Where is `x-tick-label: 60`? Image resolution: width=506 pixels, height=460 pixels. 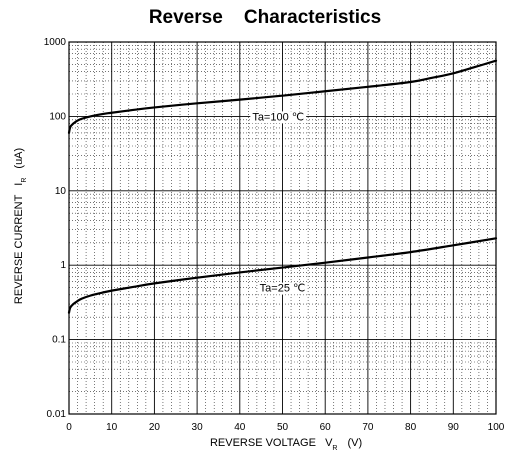
x-tick-label: 60 is located at coordinates (326, 427).